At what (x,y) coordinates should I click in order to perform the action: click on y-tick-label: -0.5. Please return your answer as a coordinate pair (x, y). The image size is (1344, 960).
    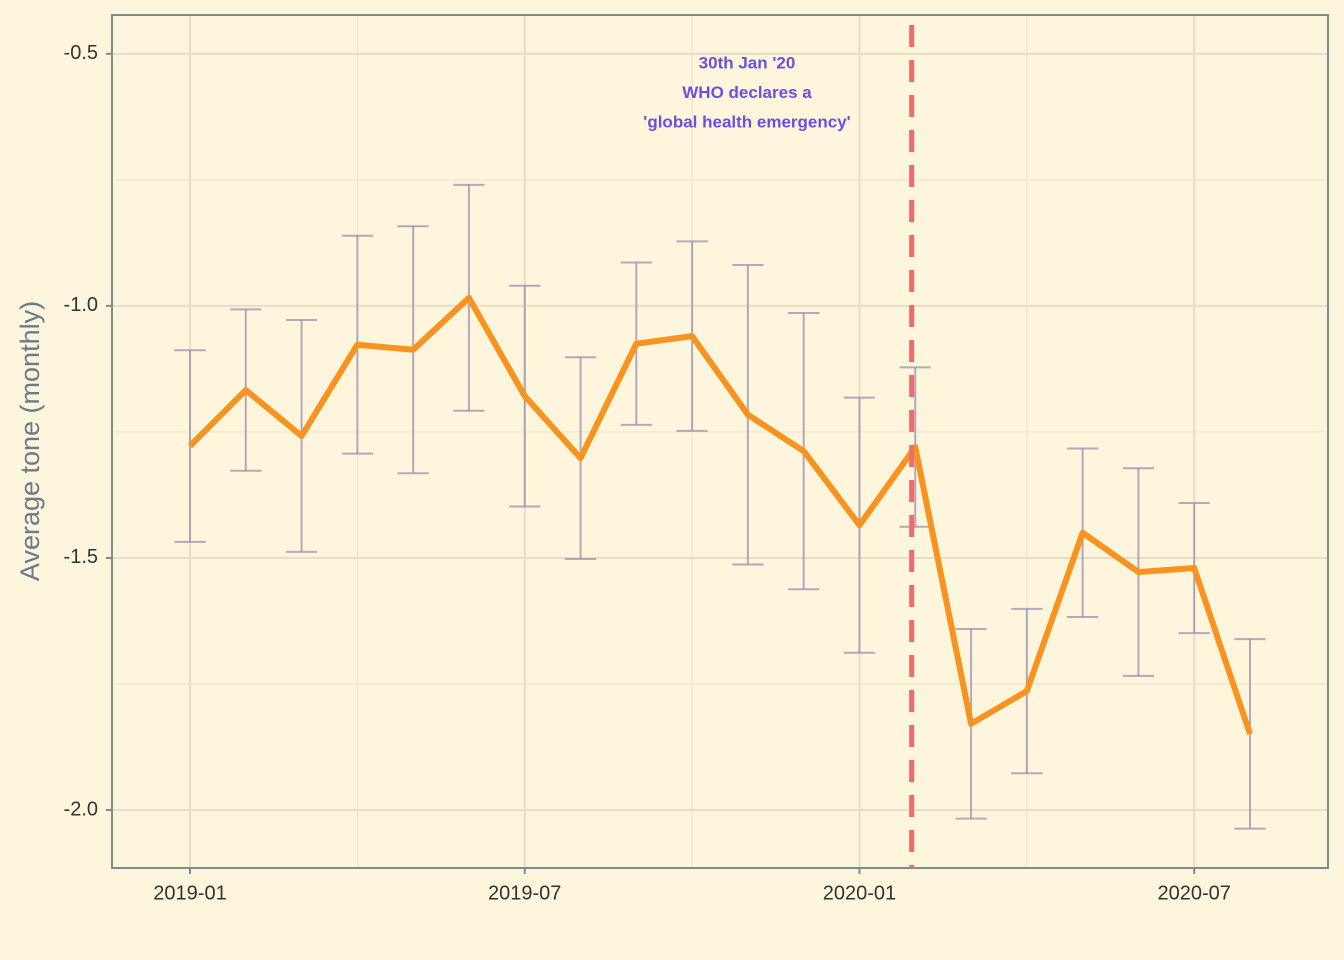
    Looking at the image, I should click on (81, 53).